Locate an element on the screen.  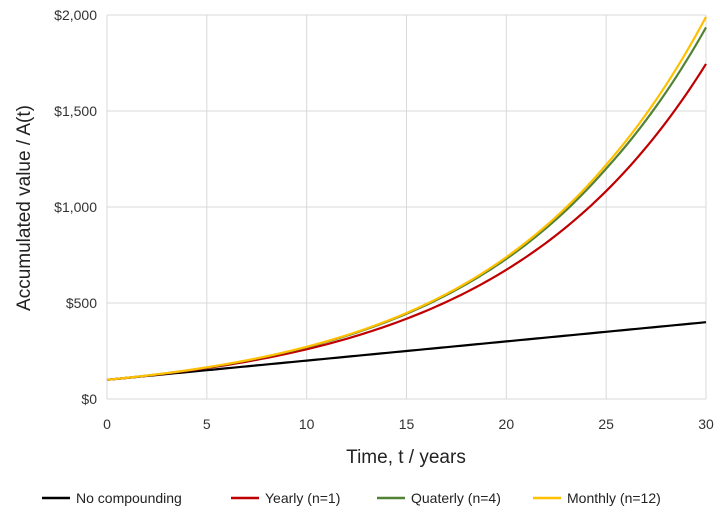
x-axis-tick-labels: 0 5 10 15 20 25 30 is located at coordinates (408, 424).